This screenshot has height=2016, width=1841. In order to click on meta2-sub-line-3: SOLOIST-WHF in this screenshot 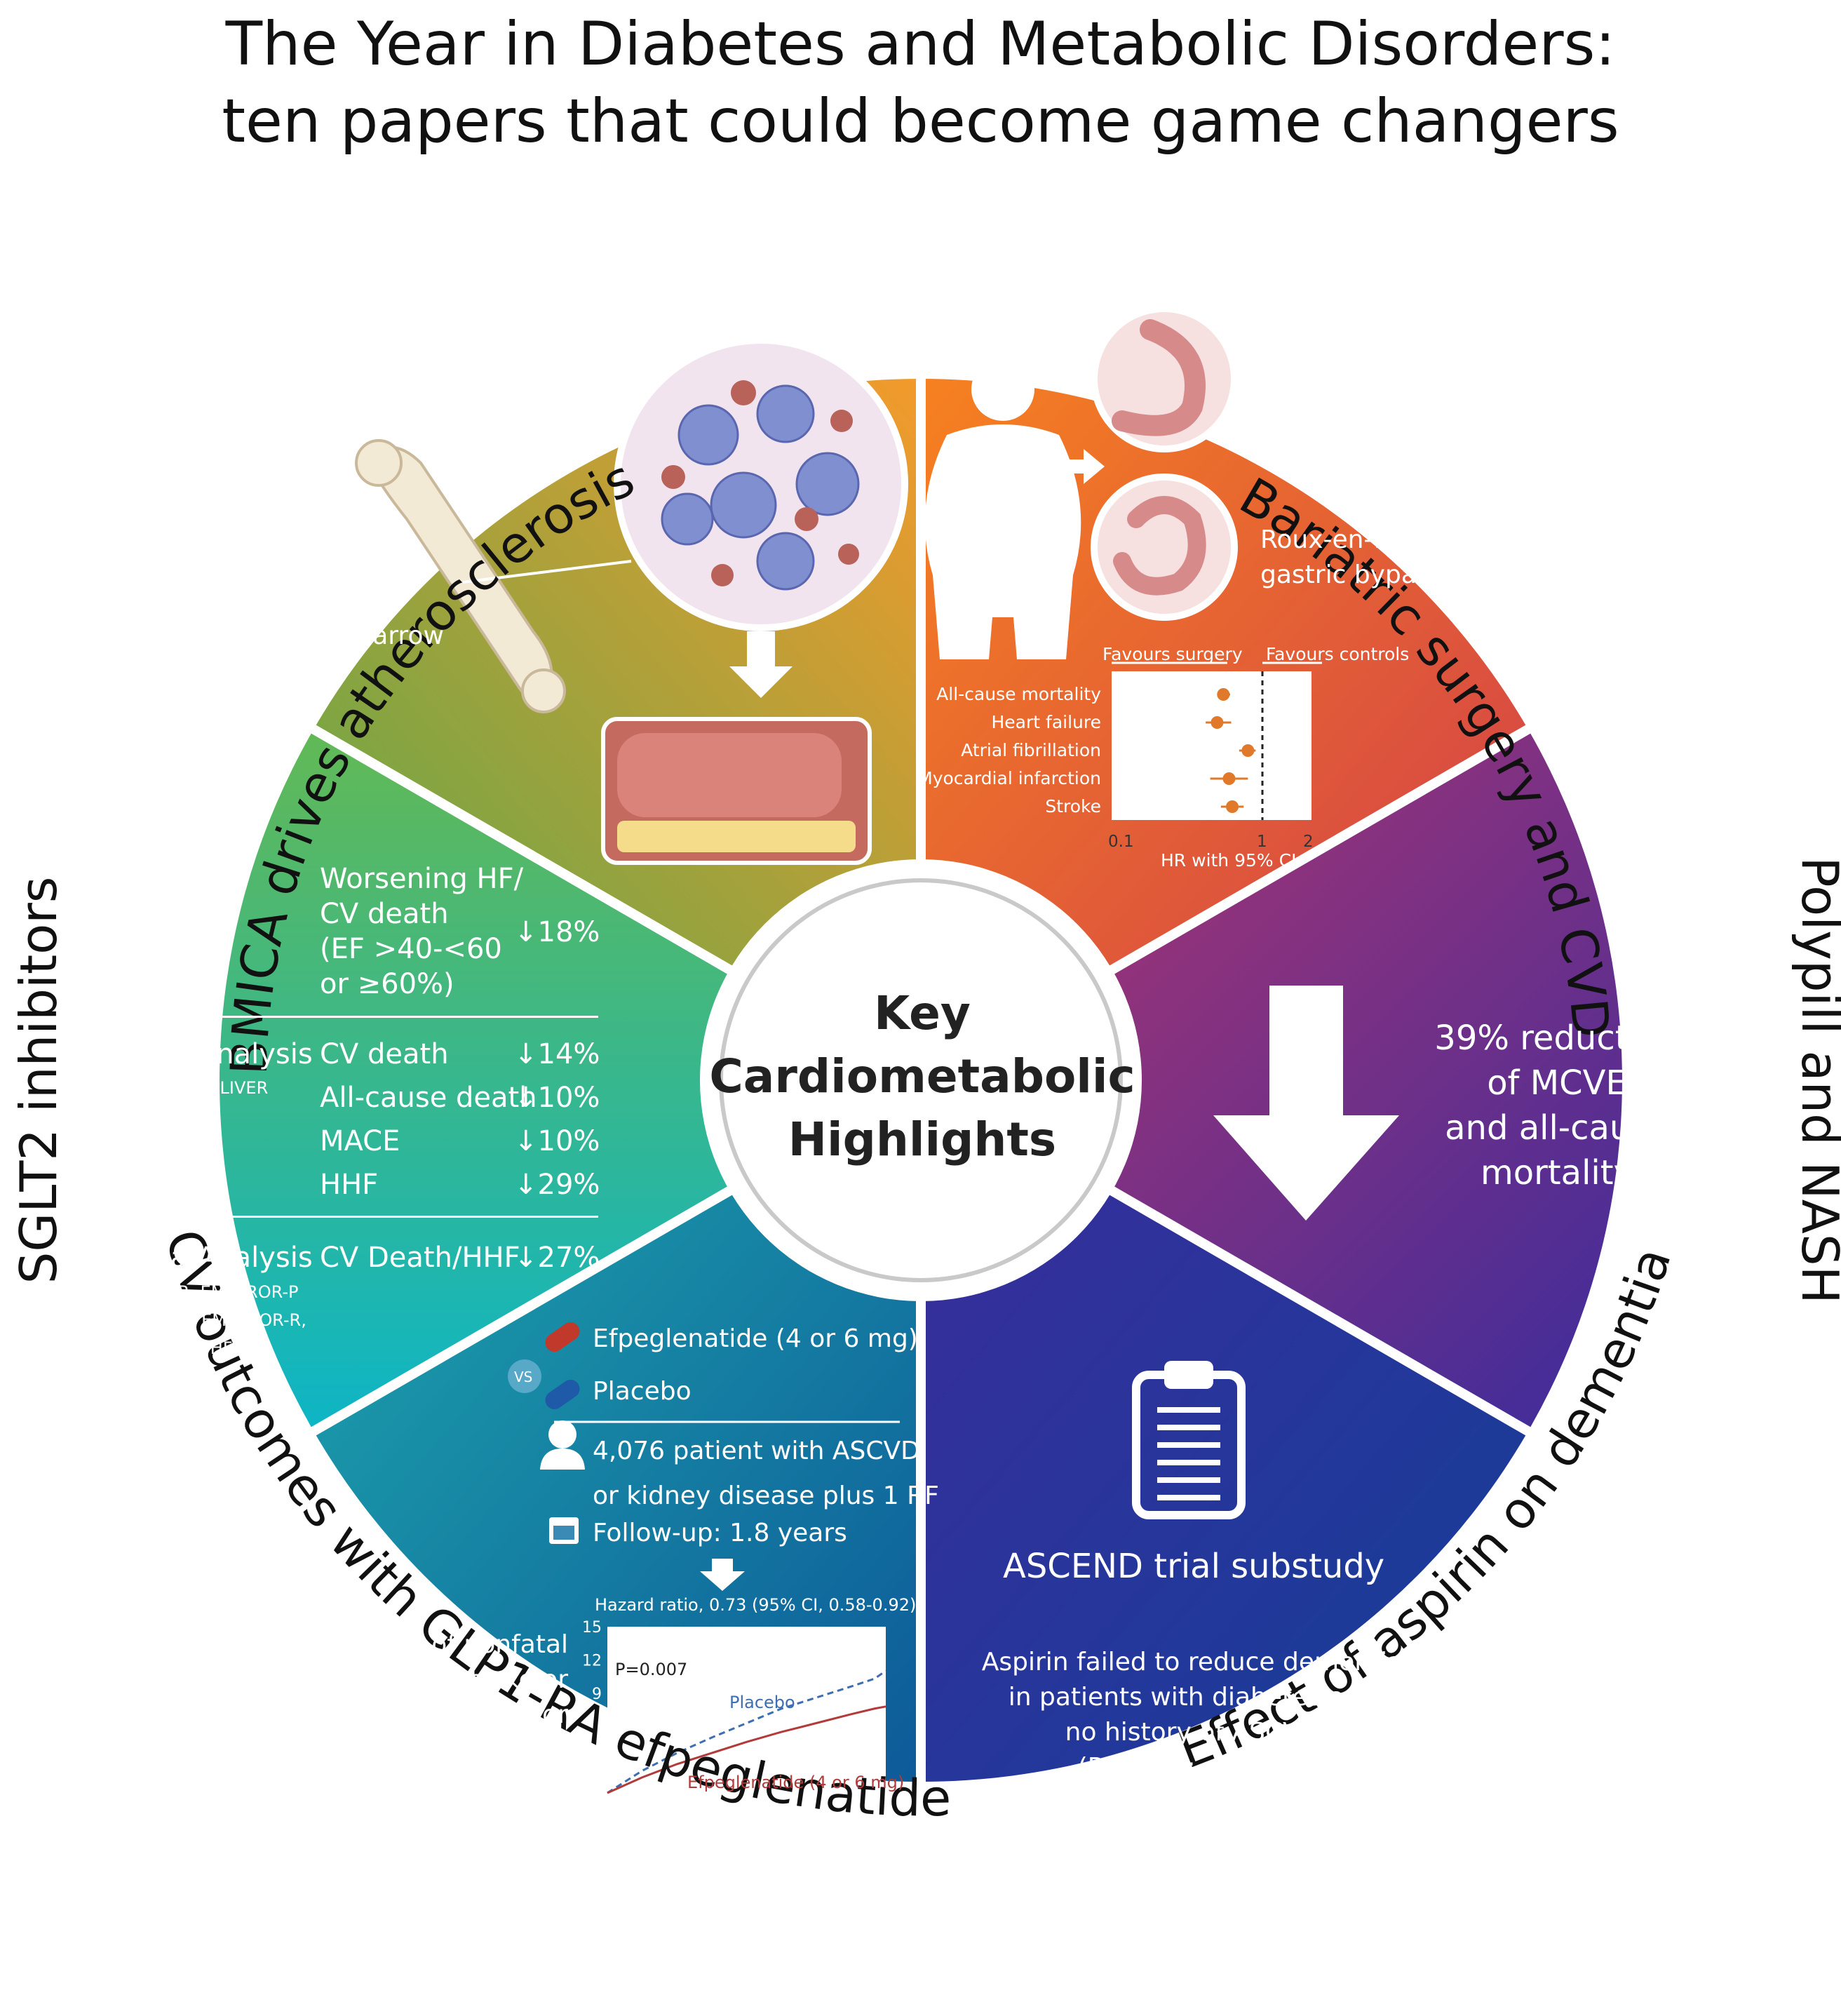, I will do `click(176, 1348)`.